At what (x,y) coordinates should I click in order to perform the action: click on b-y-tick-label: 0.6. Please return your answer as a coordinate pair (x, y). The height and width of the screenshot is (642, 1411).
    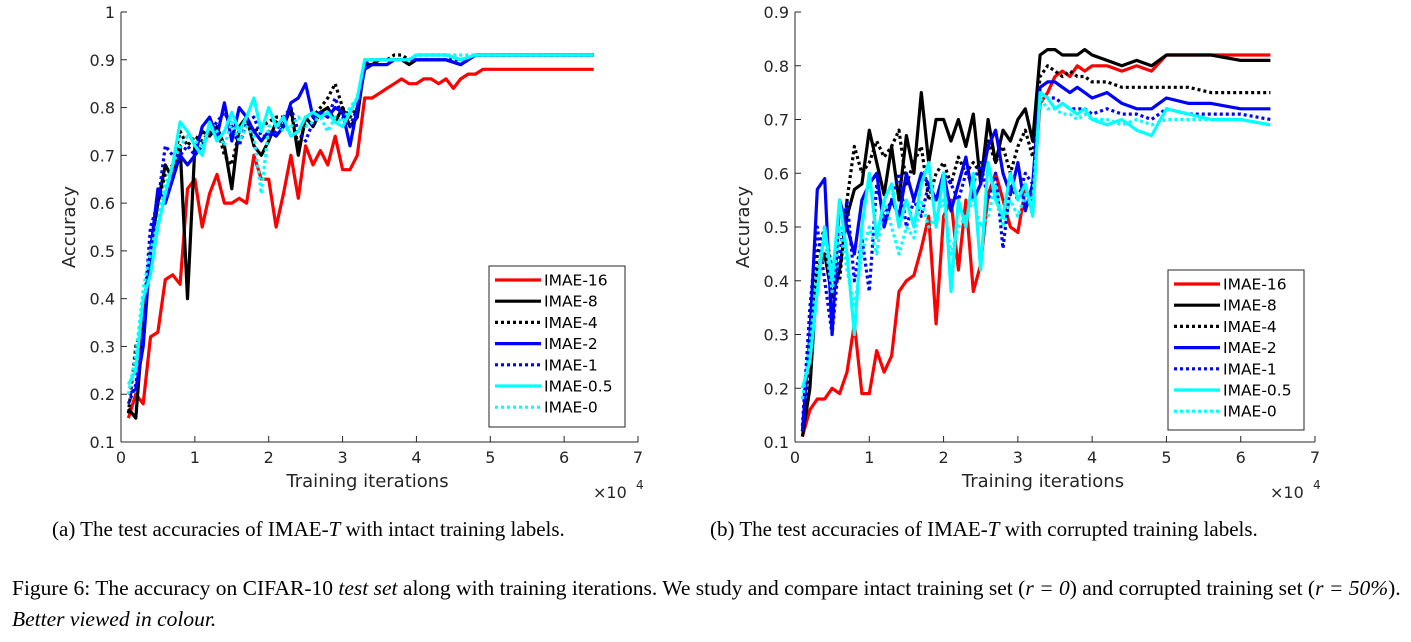
    Looking at the image, I should click on (776, 173).